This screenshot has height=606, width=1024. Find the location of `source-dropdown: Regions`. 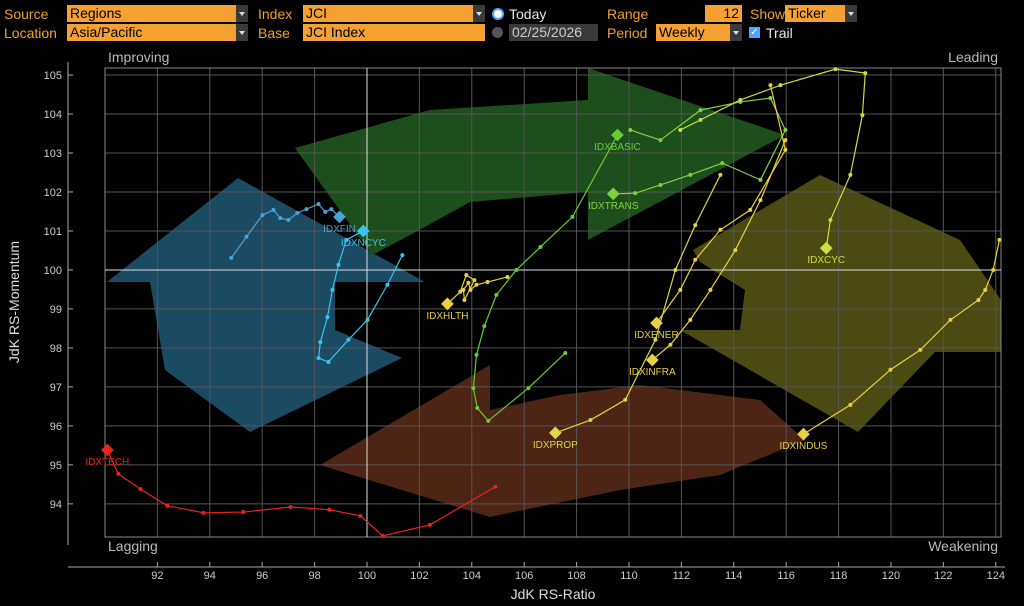

source-dropdown: Regions is located at coordinates (157, 13).